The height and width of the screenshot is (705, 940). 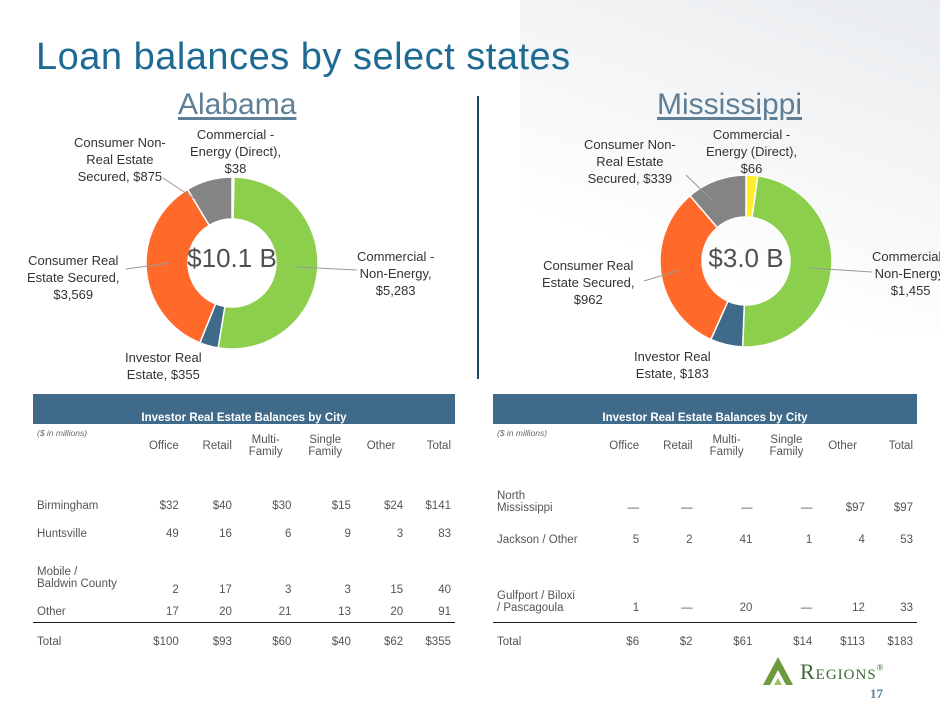 I want to click on table-total-row: Total $6 $2 $61 $14 $113 $183, so click(x=705, y=641).